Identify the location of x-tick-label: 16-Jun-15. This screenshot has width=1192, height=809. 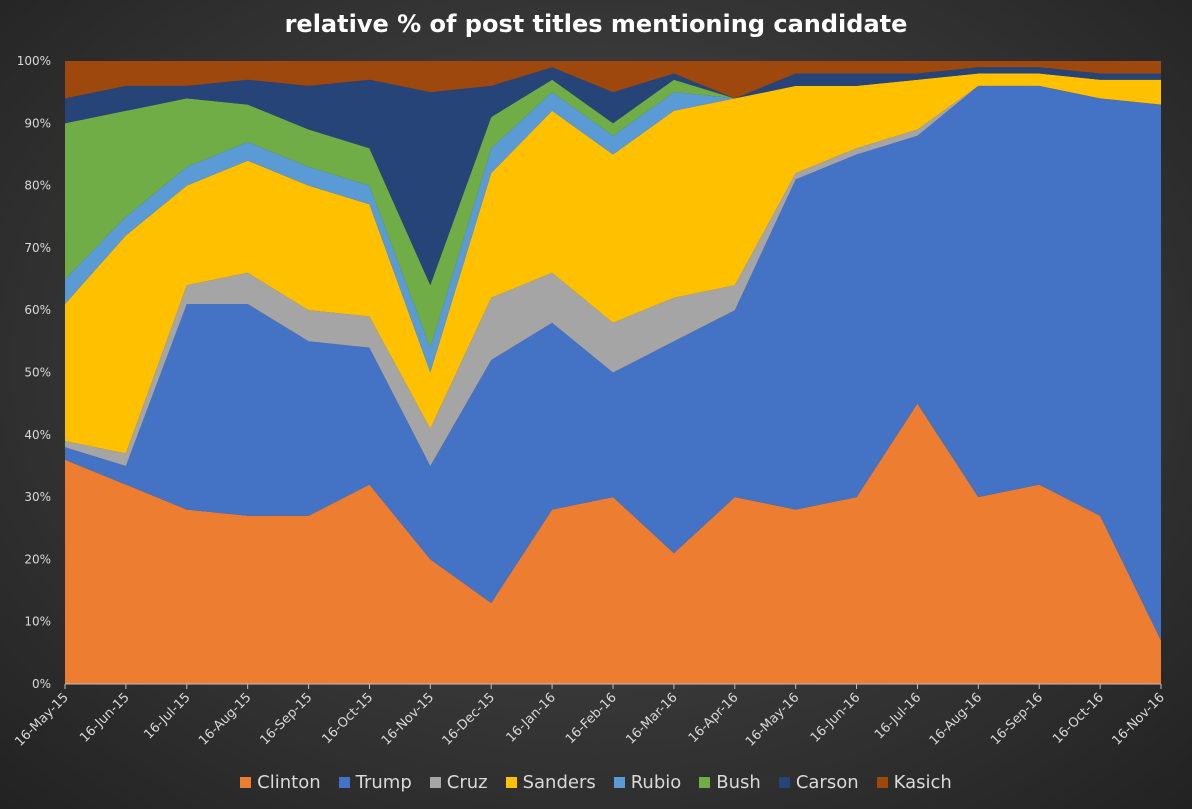
(105, 718).